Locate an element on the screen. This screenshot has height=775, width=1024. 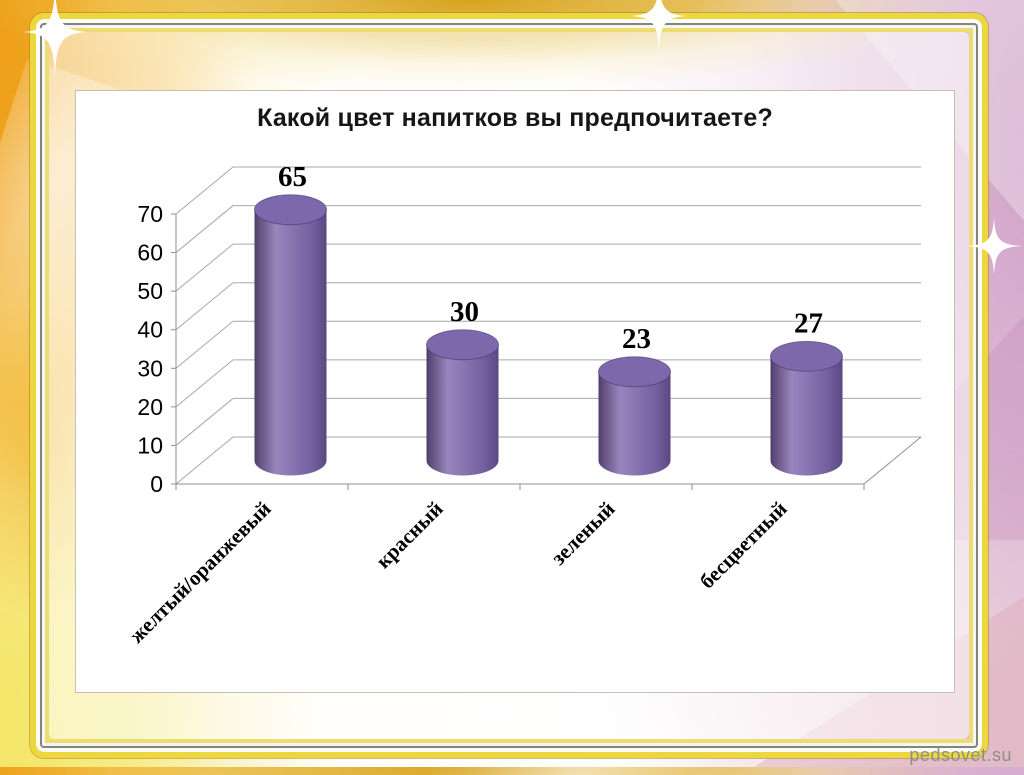
svg-text: 27 is located at coordinates (808, 323).